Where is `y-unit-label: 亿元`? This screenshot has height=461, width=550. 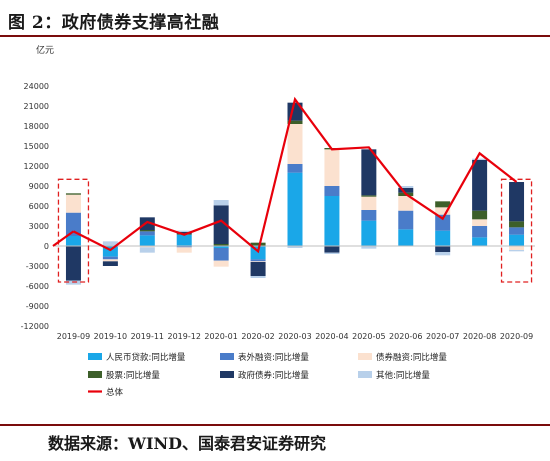 y-unit-label: 亿元 is located at coordinates (45, 50).